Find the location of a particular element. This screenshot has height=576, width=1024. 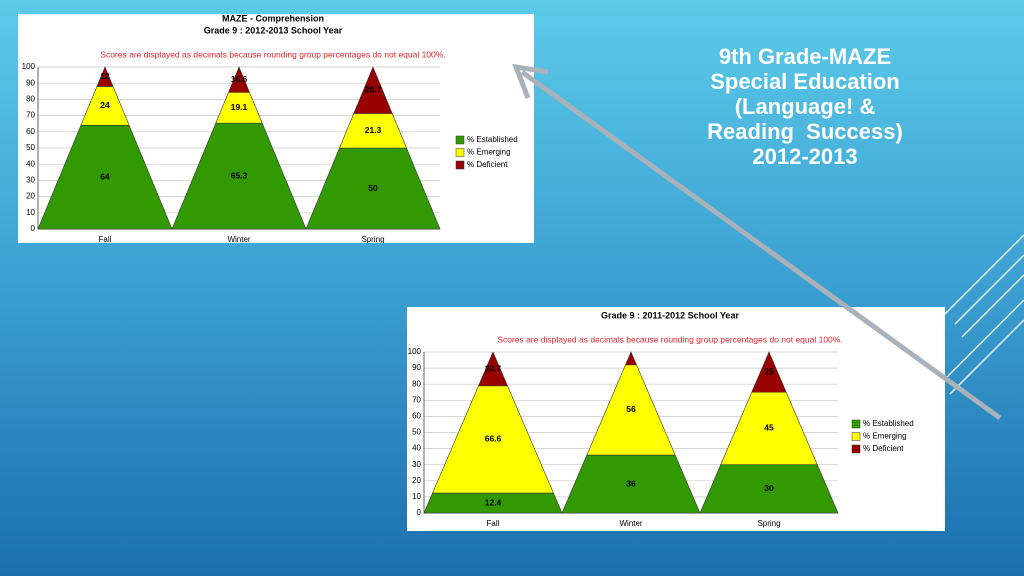

data-label: 15.6 is located at coordinates (239, 79).